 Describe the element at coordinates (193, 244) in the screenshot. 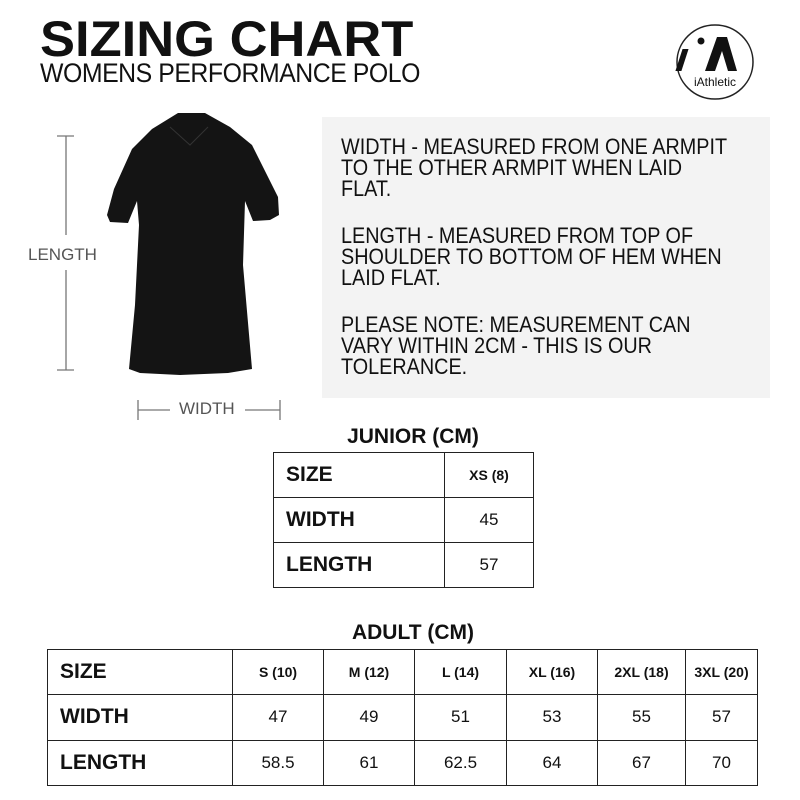

I see `polo-shirt-image` at that location.